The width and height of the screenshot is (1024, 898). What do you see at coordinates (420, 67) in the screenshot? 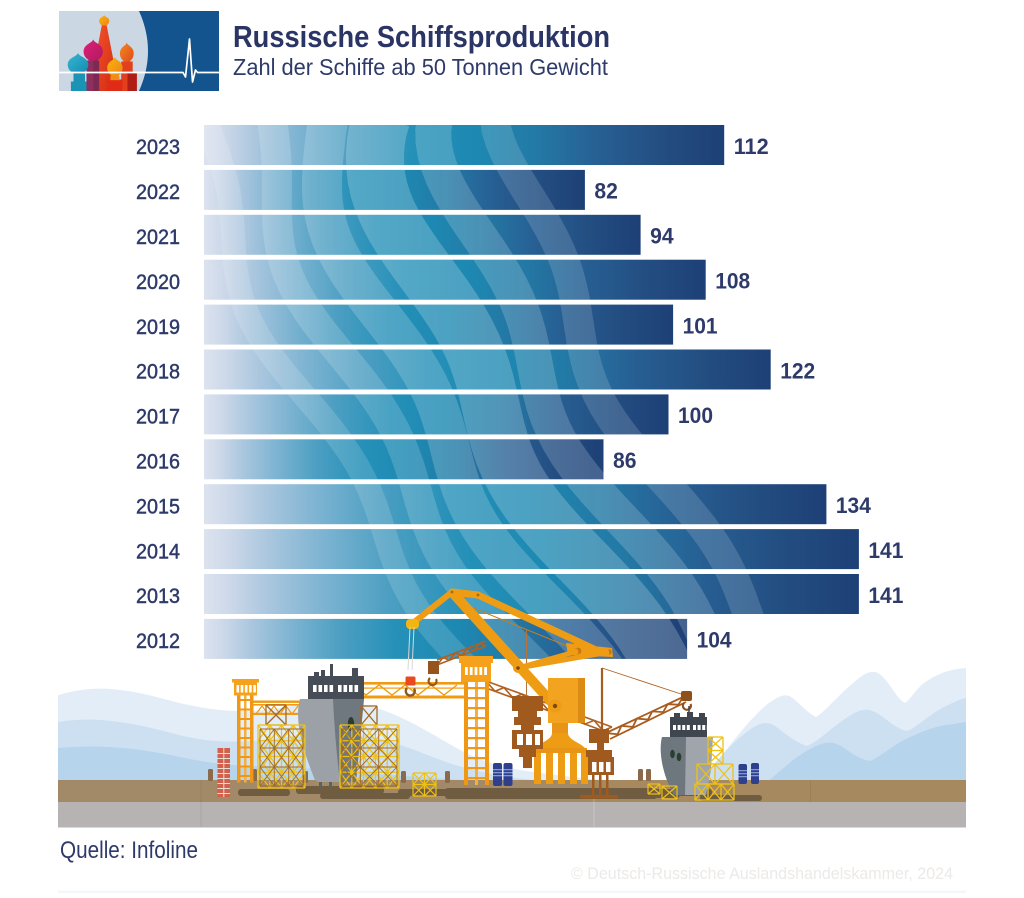
I see `svg-text:Zahl der Schiffe ab 50 Tonnen: Zahl der Schiffe ab 50 Tonnen Gewicht` at bounding box center [420, 67].